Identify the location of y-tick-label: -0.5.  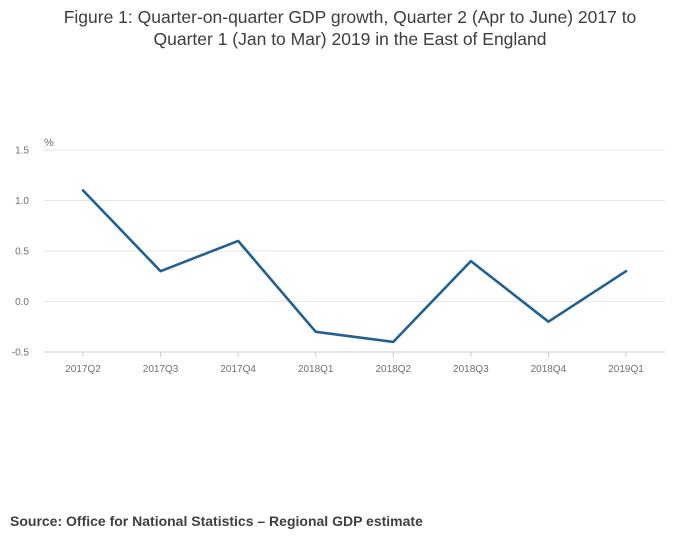
(21, 353).